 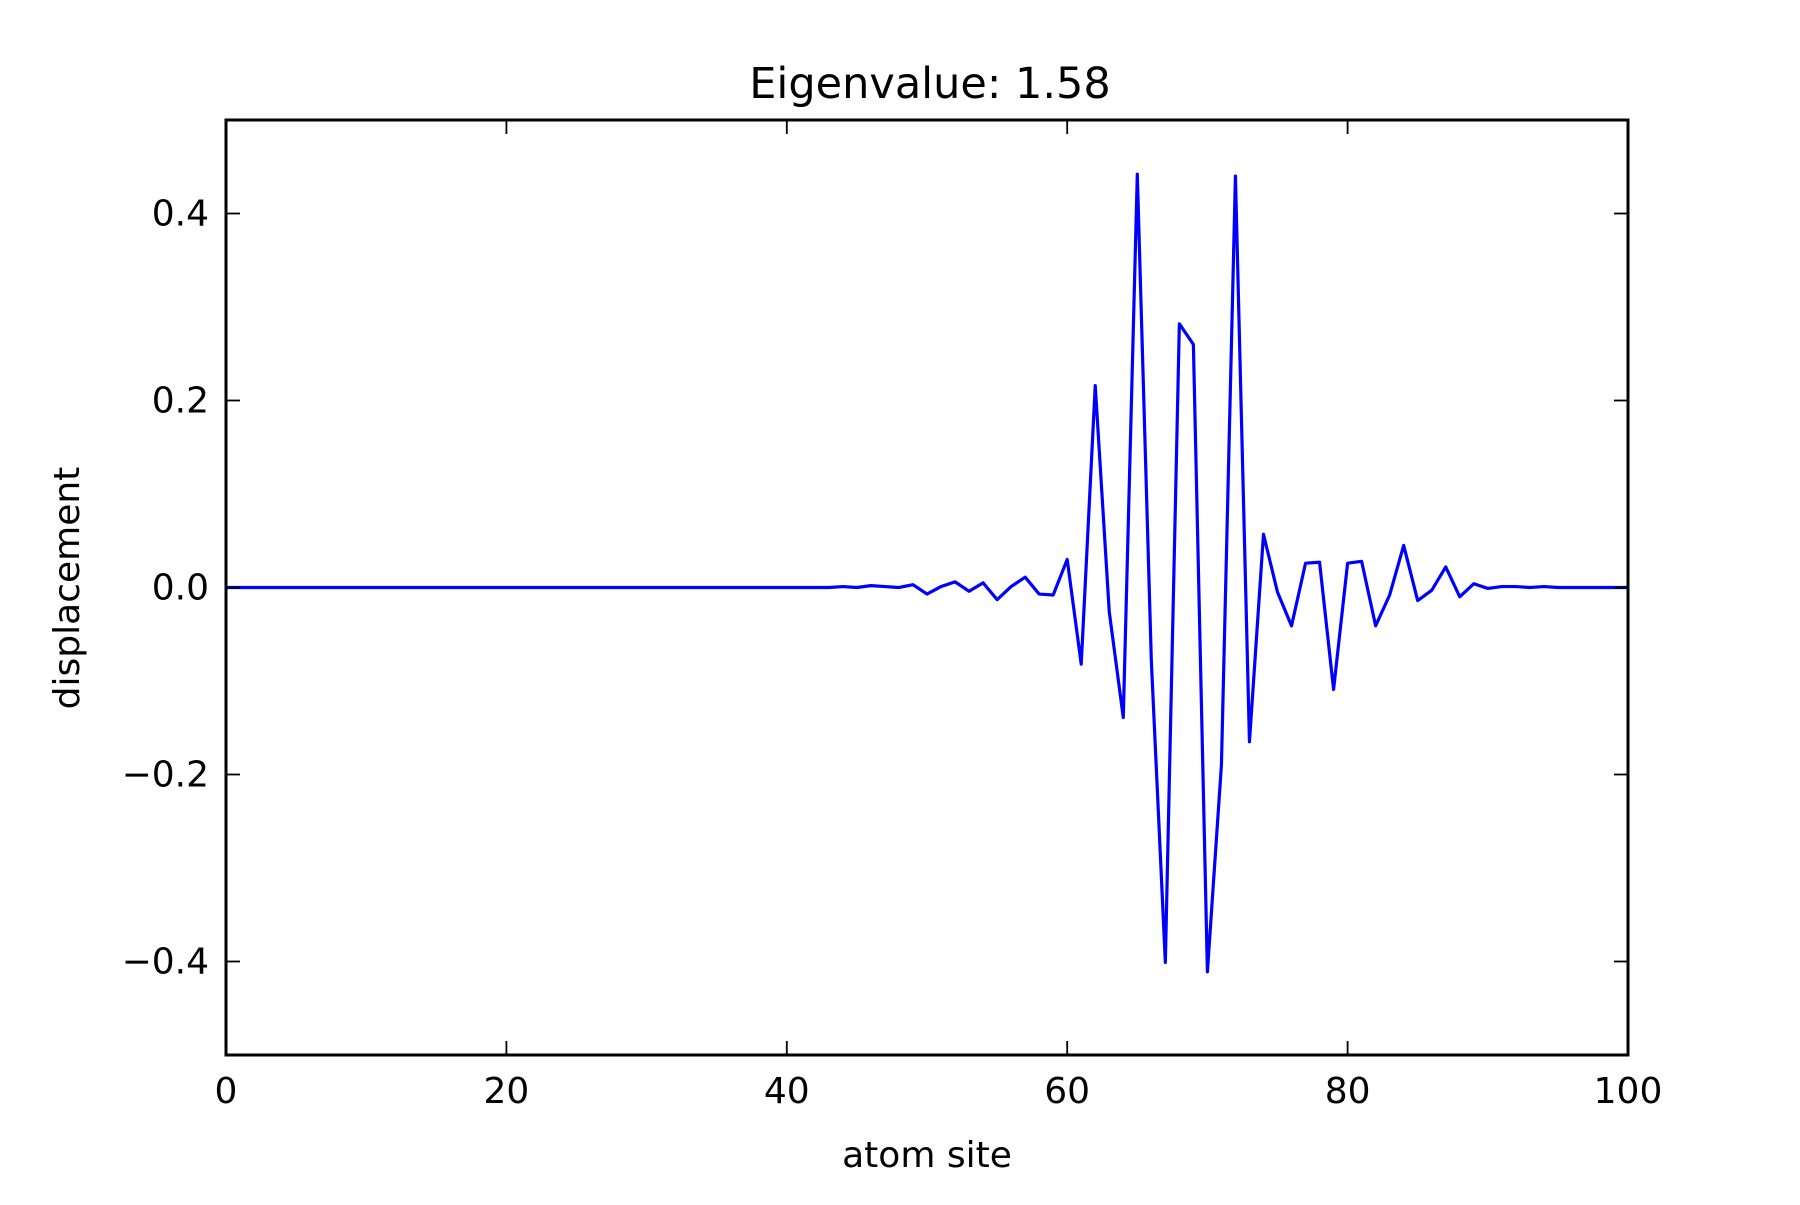 What do you see at coordinates (180, 588) in the screenshot?
I see `y-tick-label: 0.0` at bounding box center [180, 588].